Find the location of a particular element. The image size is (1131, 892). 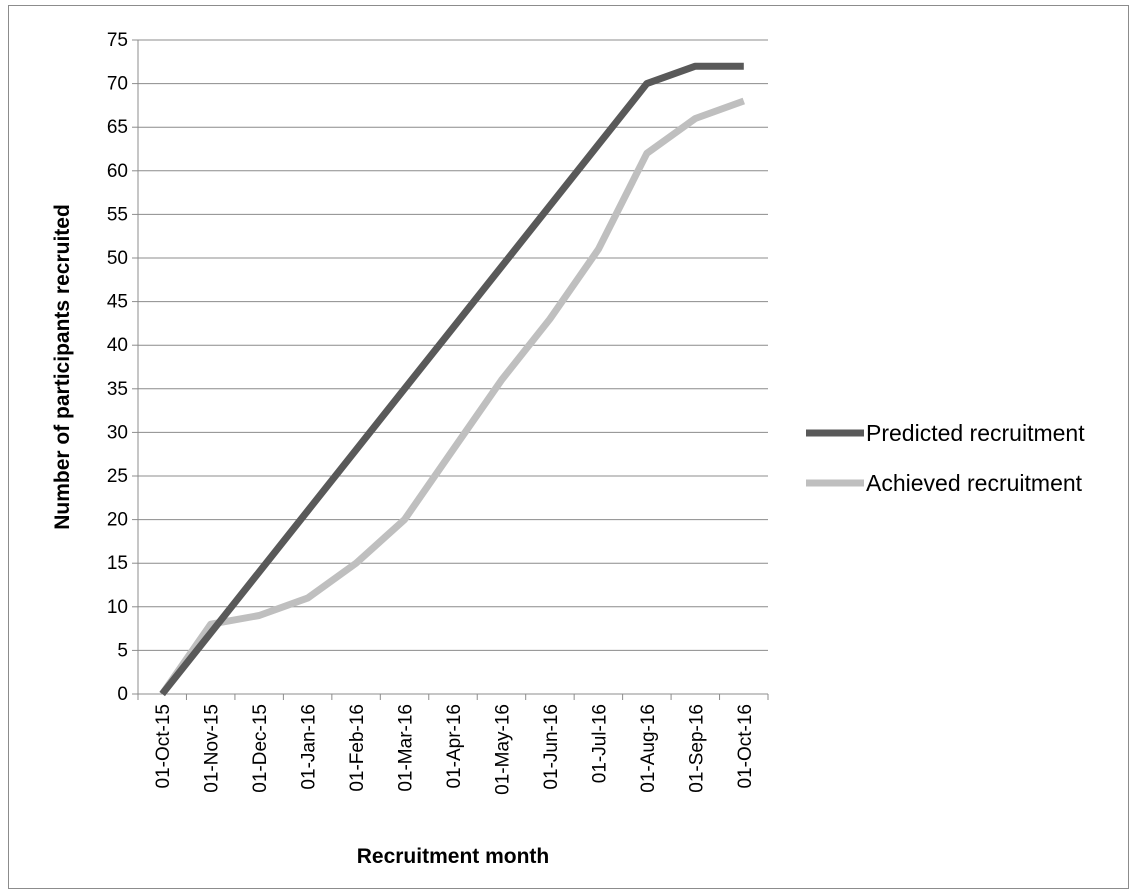

x-tick-label: 01-Apr-16 is located at coordinates (454, 746).